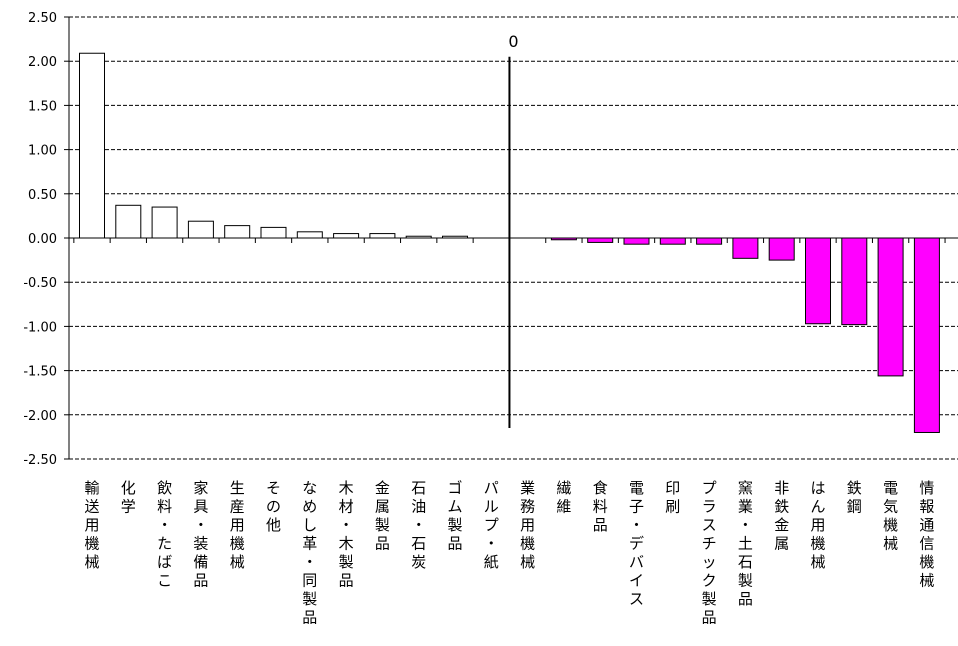 Image resolution: width=958 pixels, height=646 pixels. Describe the element at coordinates (854, 497) in the screenshot. I see `category-label-22: 鉄鋼` at that location.